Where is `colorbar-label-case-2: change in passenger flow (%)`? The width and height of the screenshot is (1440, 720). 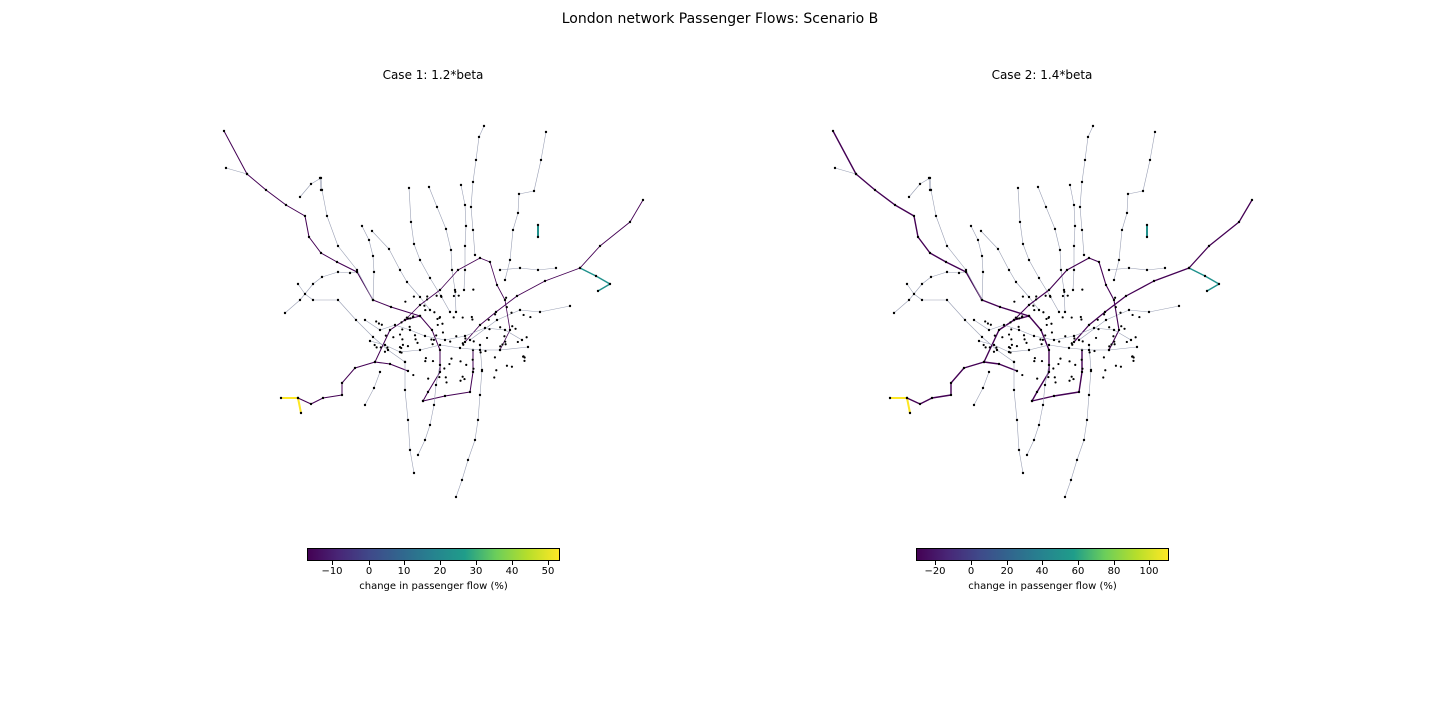
colorbar-label-case-2: change in passenger flow (%) is located at coordinates (1042, 586).